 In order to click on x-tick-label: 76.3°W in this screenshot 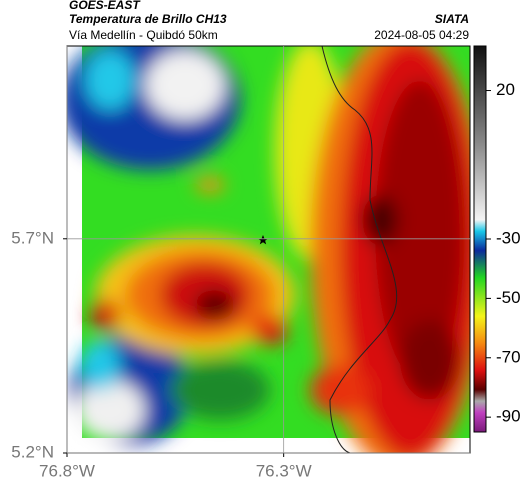, I will do `click(284, 470)`.